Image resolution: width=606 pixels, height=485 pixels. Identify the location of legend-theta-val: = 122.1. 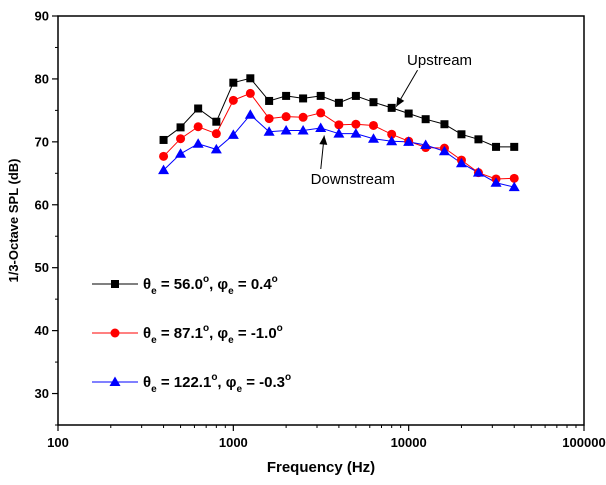
(184, 382).